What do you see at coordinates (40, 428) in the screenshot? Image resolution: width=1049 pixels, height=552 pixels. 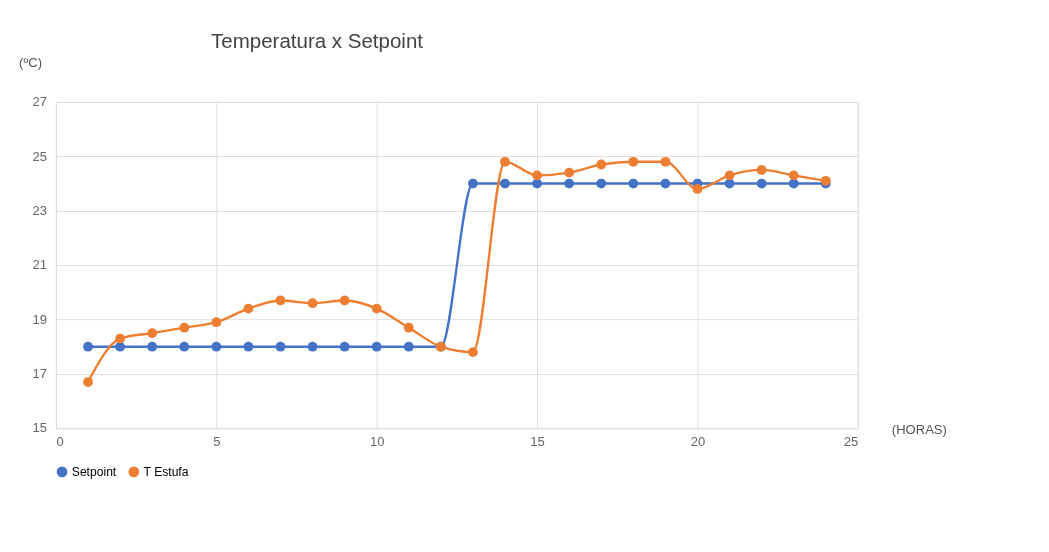 I see `y-tick-label: 15` at bounding box center [40, 428].